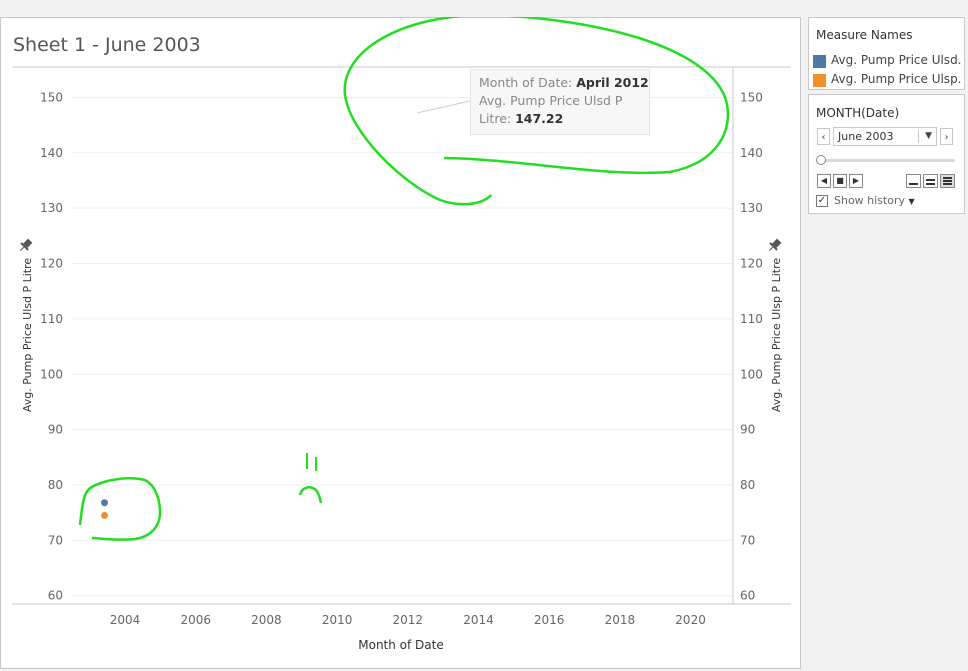  Describe the element at coordinates (930, 181) in the screenshot. I see `speed-medium-icon` at that location.